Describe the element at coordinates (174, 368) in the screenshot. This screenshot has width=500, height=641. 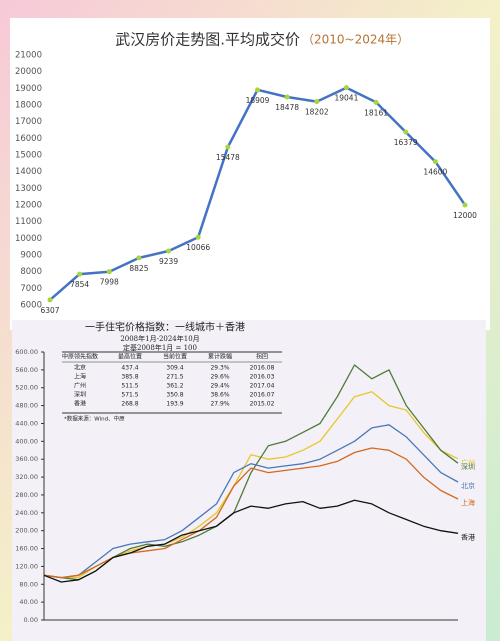
I see `table-cell: 309.4` at that location.